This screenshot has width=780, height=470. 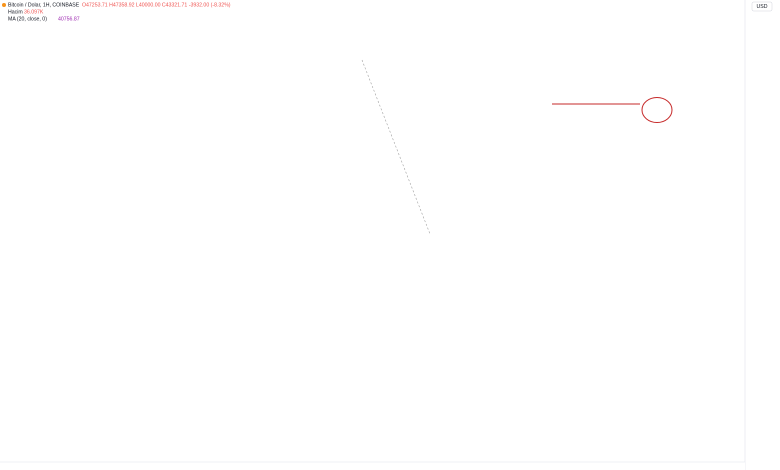 I want to click on symbol: Bitcoin / Dolar, 1H, COINBASE, so click(x=44, y=5).